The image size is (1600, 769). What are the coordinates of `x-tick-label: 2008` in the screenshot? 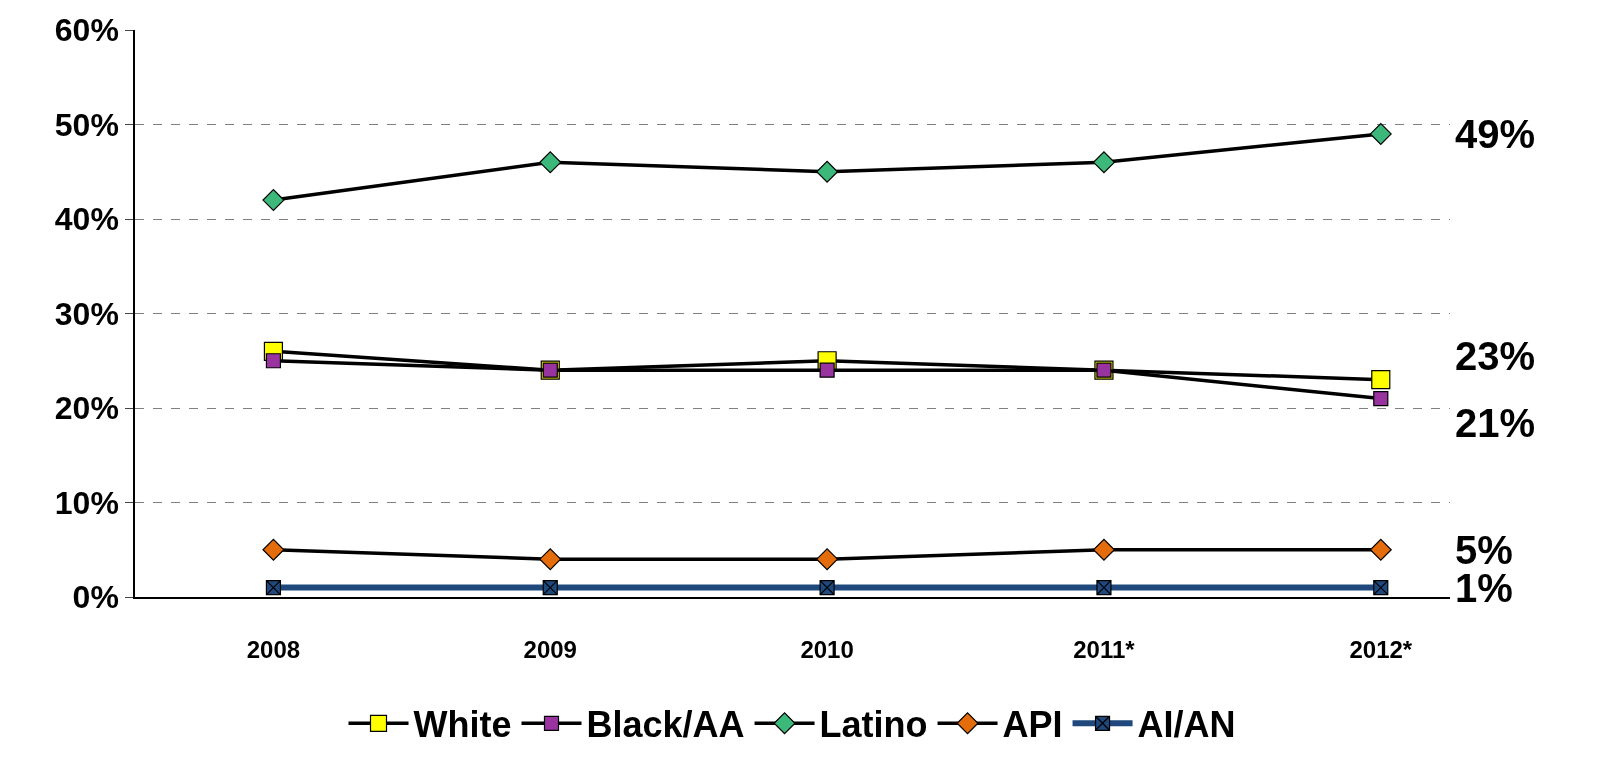 It's located at (273, 649).